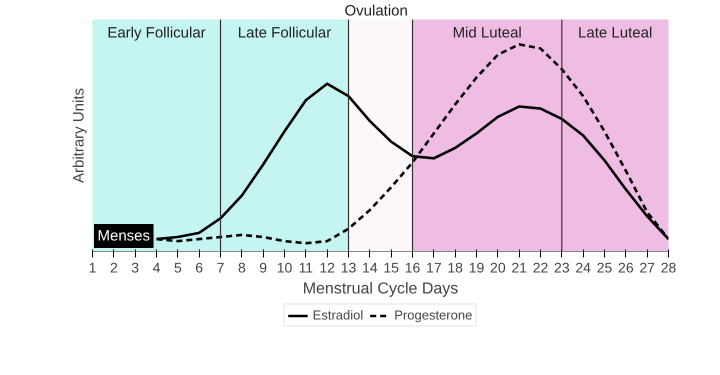 This screenshot has height=375, width=720. What do you see at coordinates (156, 268) in the screenshot?
I see `x-tick-label: 4` at bounding box center [156, 268].